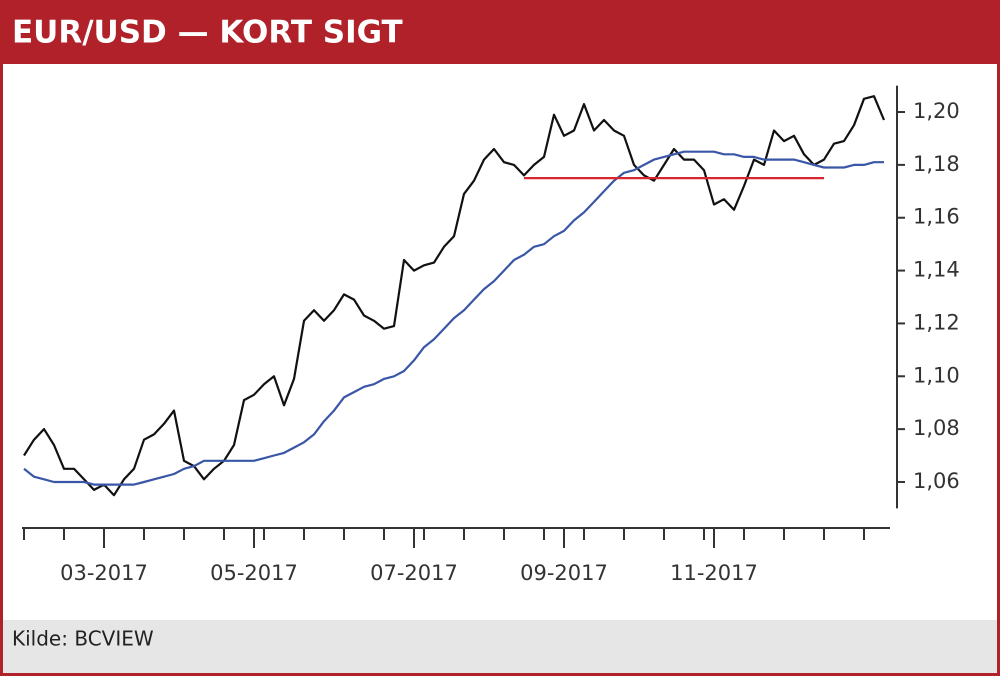 The image size is (1000, 676). Describe the element at coordinates (936, 111) in the screenshot. I see `y-tick-label: 1,20` at that location.